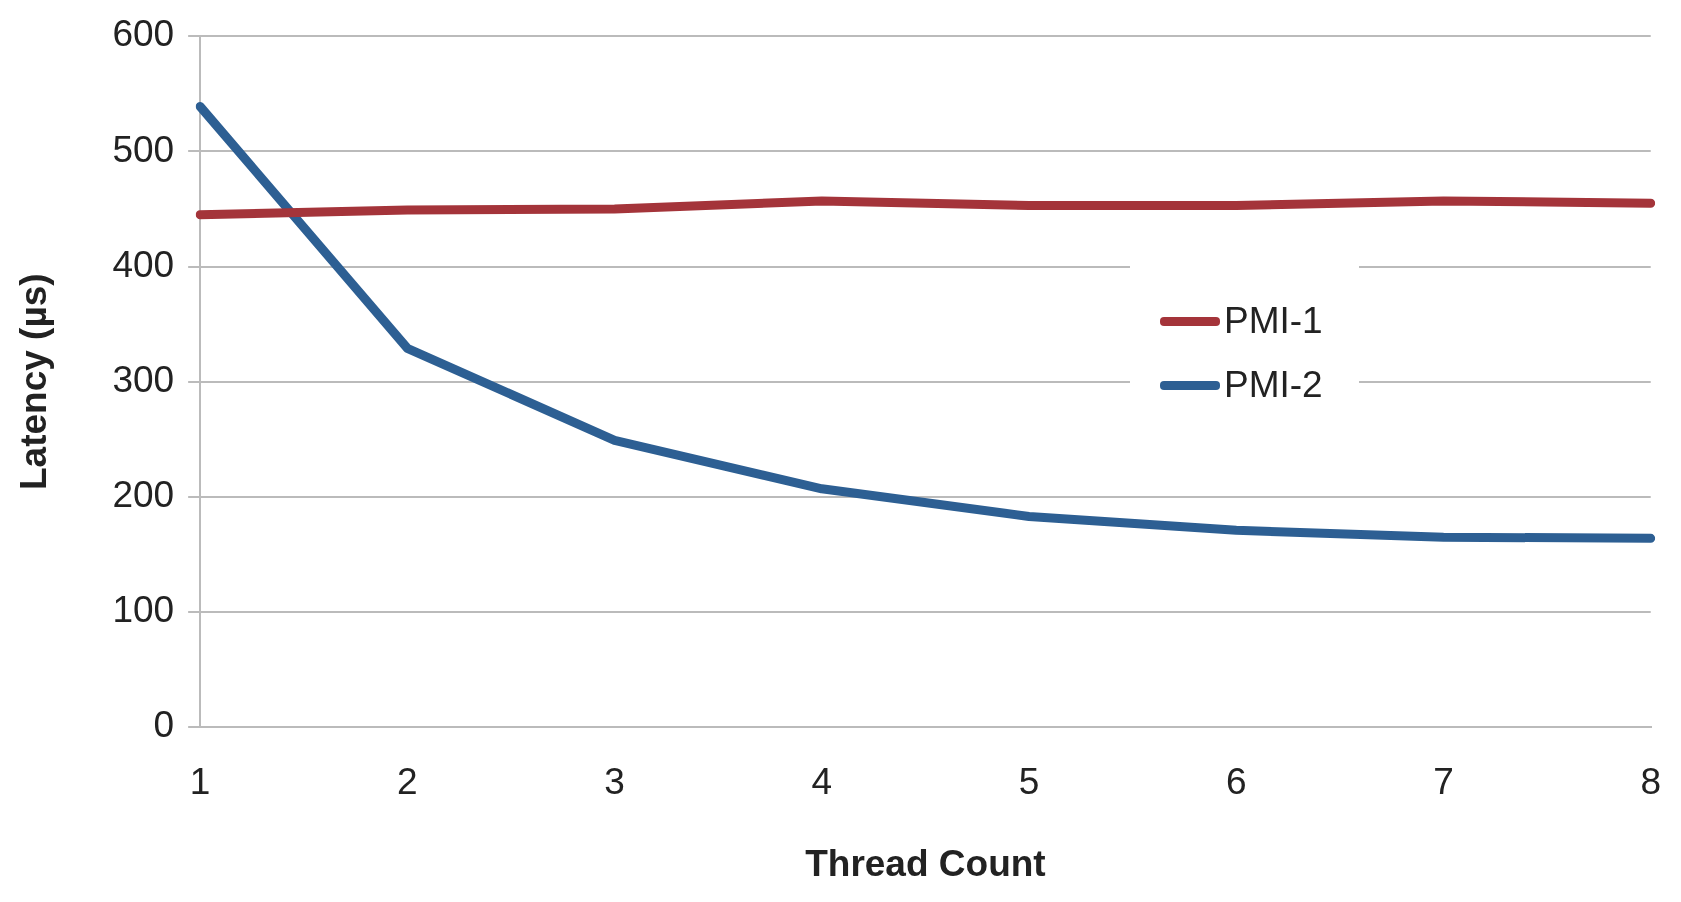 Image resolution: width=1681 pixels, height=902 pixels. What do you see at coordinates (1650, 781) in the screenshot?
I see `x-tick-label: 8` at bounding box center [1650, 781].